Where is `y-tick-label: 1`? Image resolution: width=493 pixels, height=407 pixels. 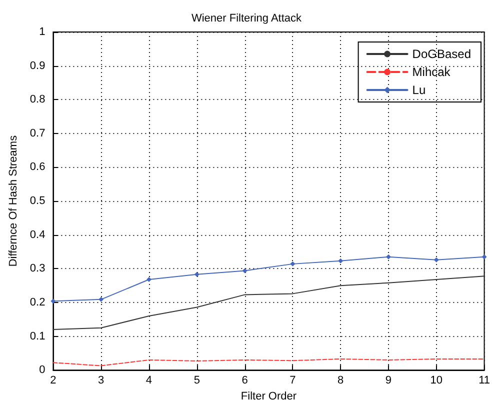
y-tick-label: 1 is located at coordinates (42, 32).